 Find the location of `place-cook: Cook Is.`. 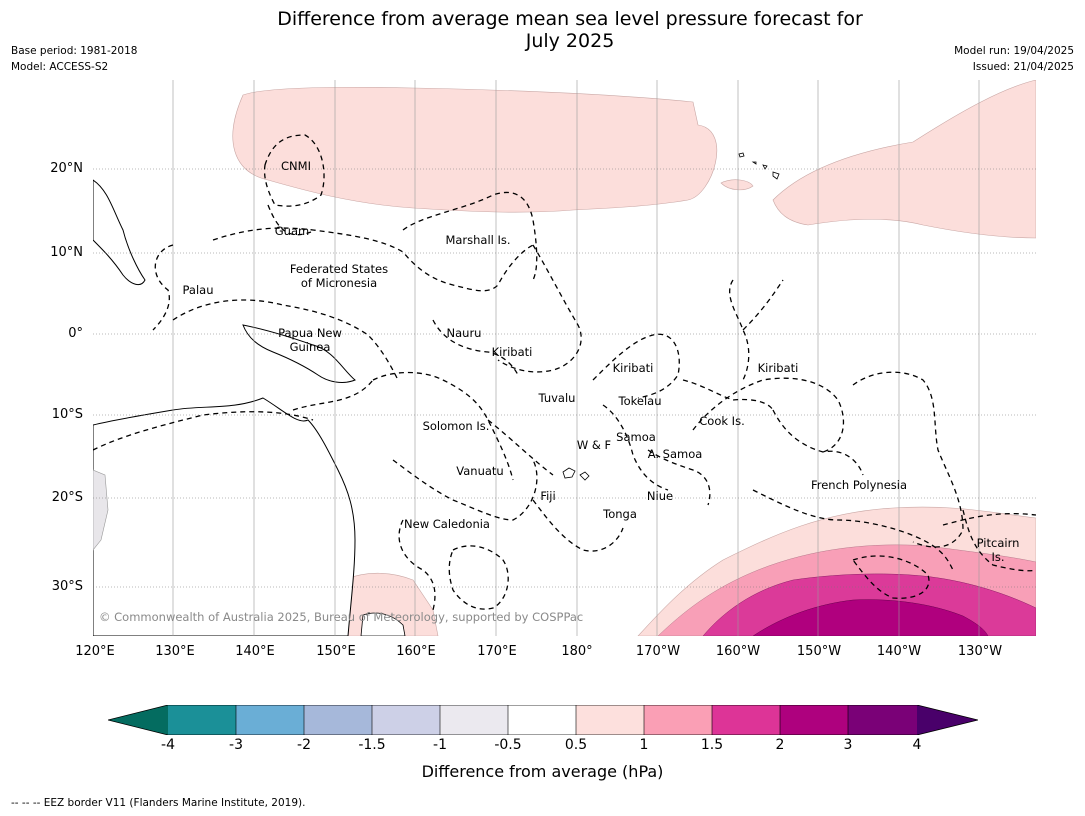

place-cook: Cook Is. is located at coordinates (722, 421).